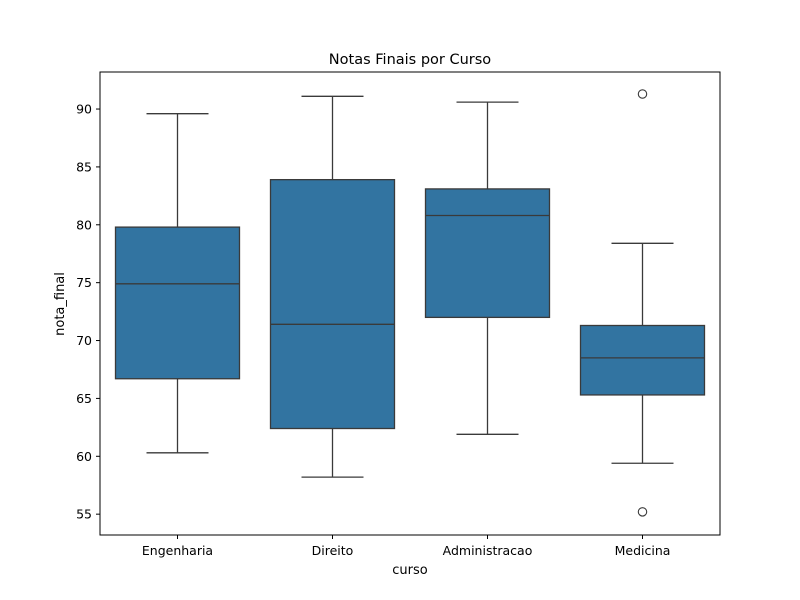  What do you see at coordinates (84, 340) in the screenshot?
I see `y-tick-label: 70` at bounding box center [84, 340].